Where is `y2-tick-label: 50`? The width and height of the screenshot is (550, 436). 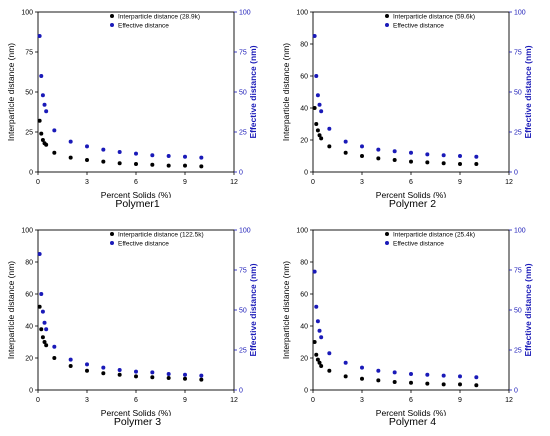
y2-tick-label: 50 is located at coordinates (243, 93).